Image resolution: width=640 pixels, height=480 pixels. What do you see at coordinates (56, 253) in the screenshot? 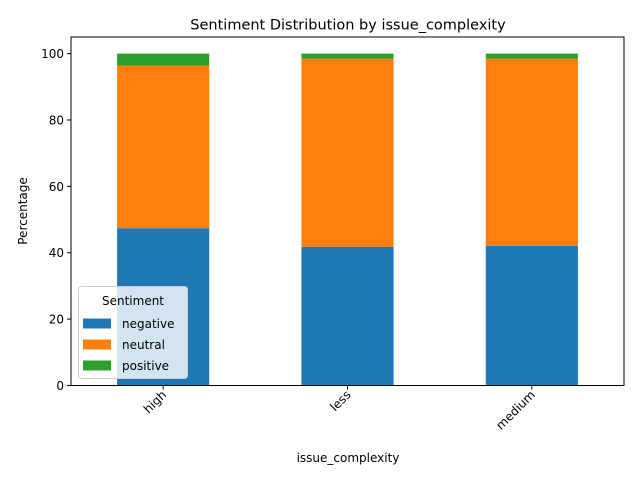
I see `y-tick-label: 40` at bounding box center [56, 253].